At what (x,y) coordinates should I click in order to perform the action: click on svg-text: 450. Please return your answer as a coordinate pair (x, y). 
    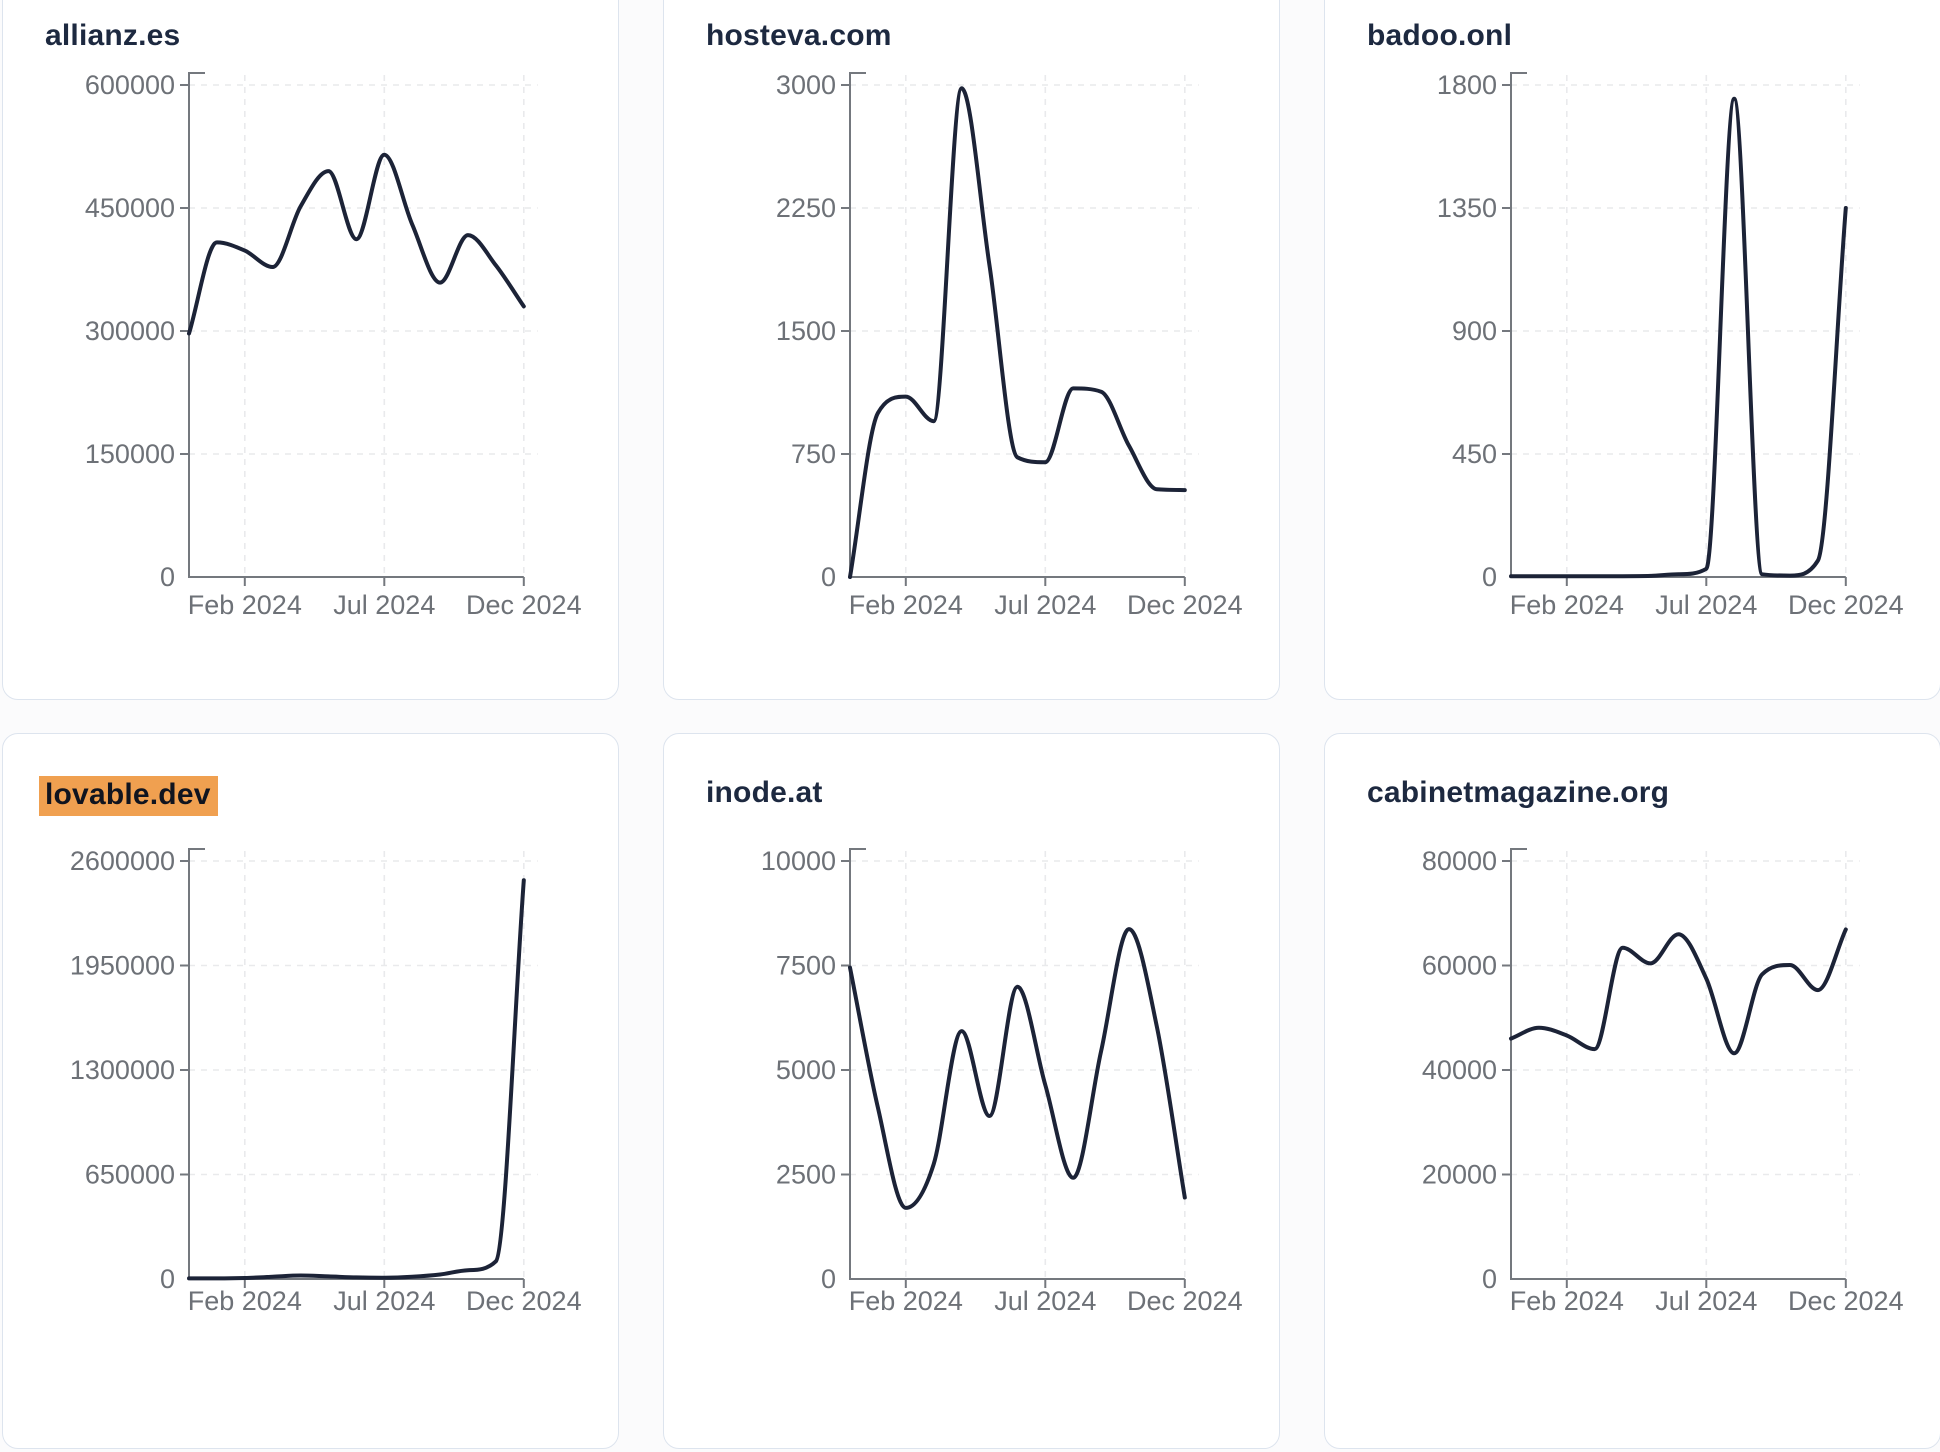
    Looking at the image, I should click on (1474, 454).